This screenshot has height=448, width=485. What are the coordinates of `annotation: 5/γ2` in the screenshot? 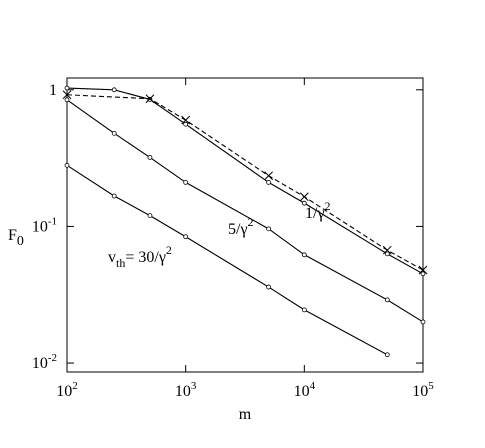 It's located at (241, 226).